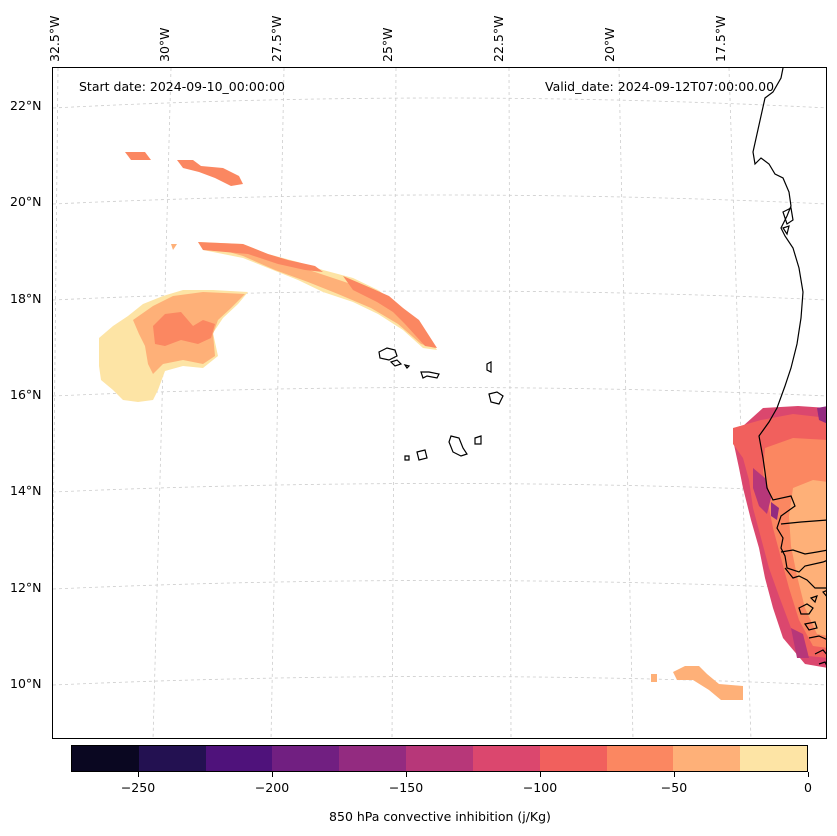  What do you see at coordinates (26, 298) in the screenshot?
I see `lat-label-18n: 18°N` at bounding box center [26, 298].